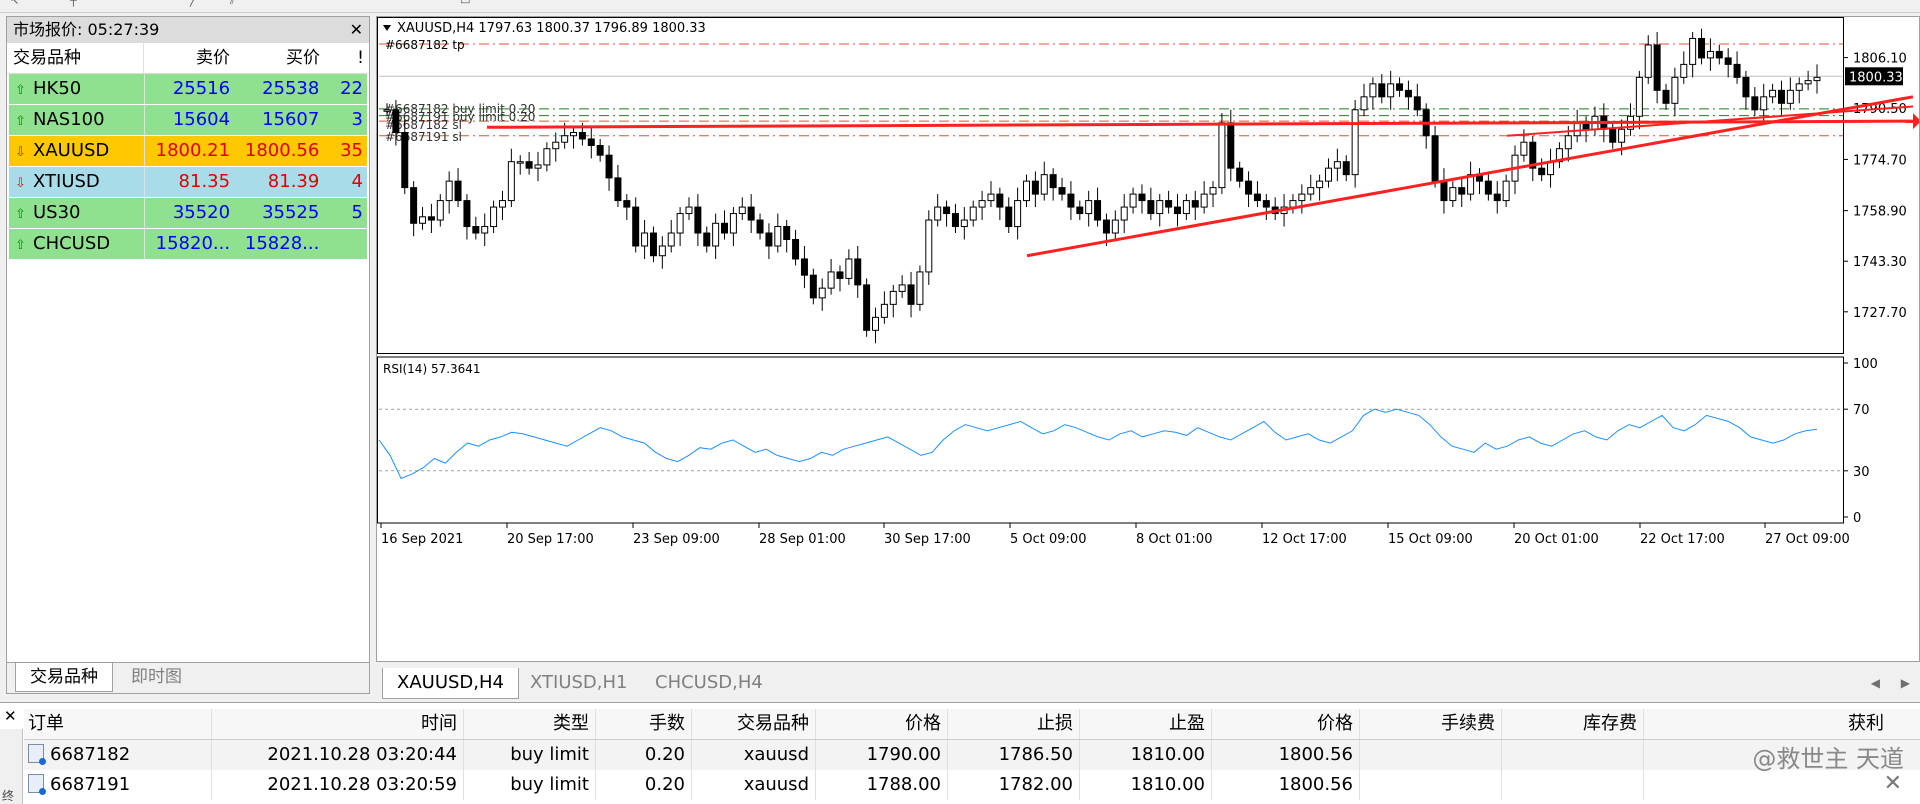 The image size is (1920, 804). What do you see at coordinates (882, 724) in the screenshot?
I see `orders-col-5: 价格` at bounding box center [882, 724].